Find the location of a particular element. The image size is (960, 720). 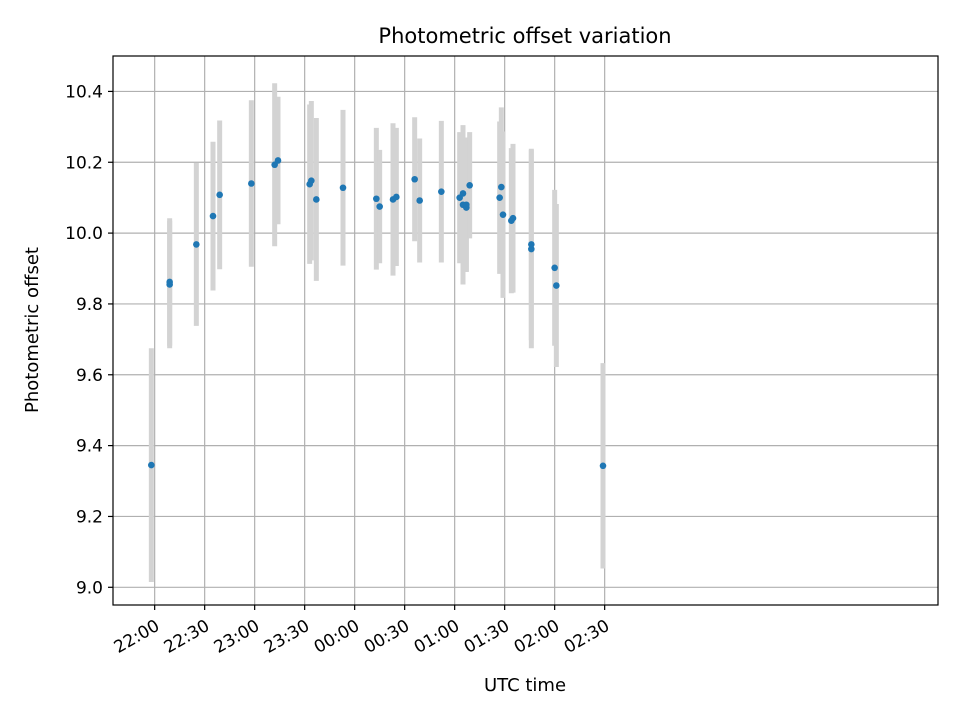

y-tick-label: 10.0 is located at coordinates (84, 234).